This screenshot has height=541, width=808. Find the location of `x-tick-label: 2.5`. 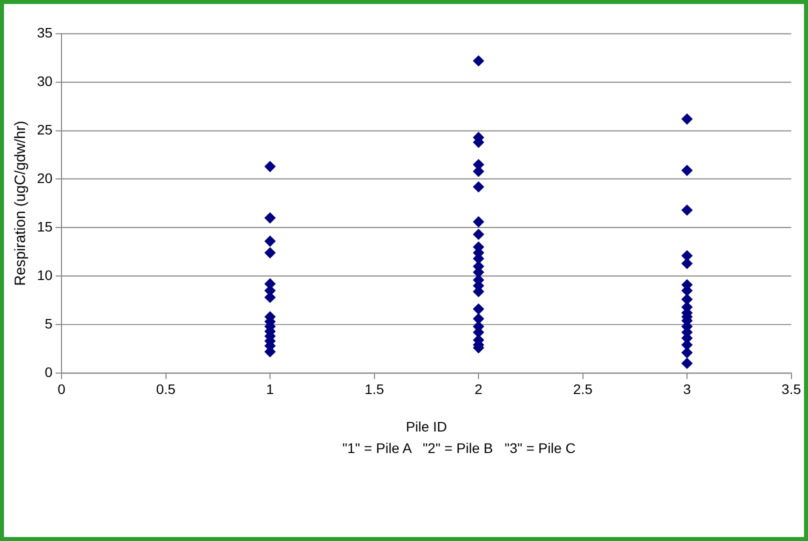

x-tick-label: 2.5 is located at coordinates (583, 389).